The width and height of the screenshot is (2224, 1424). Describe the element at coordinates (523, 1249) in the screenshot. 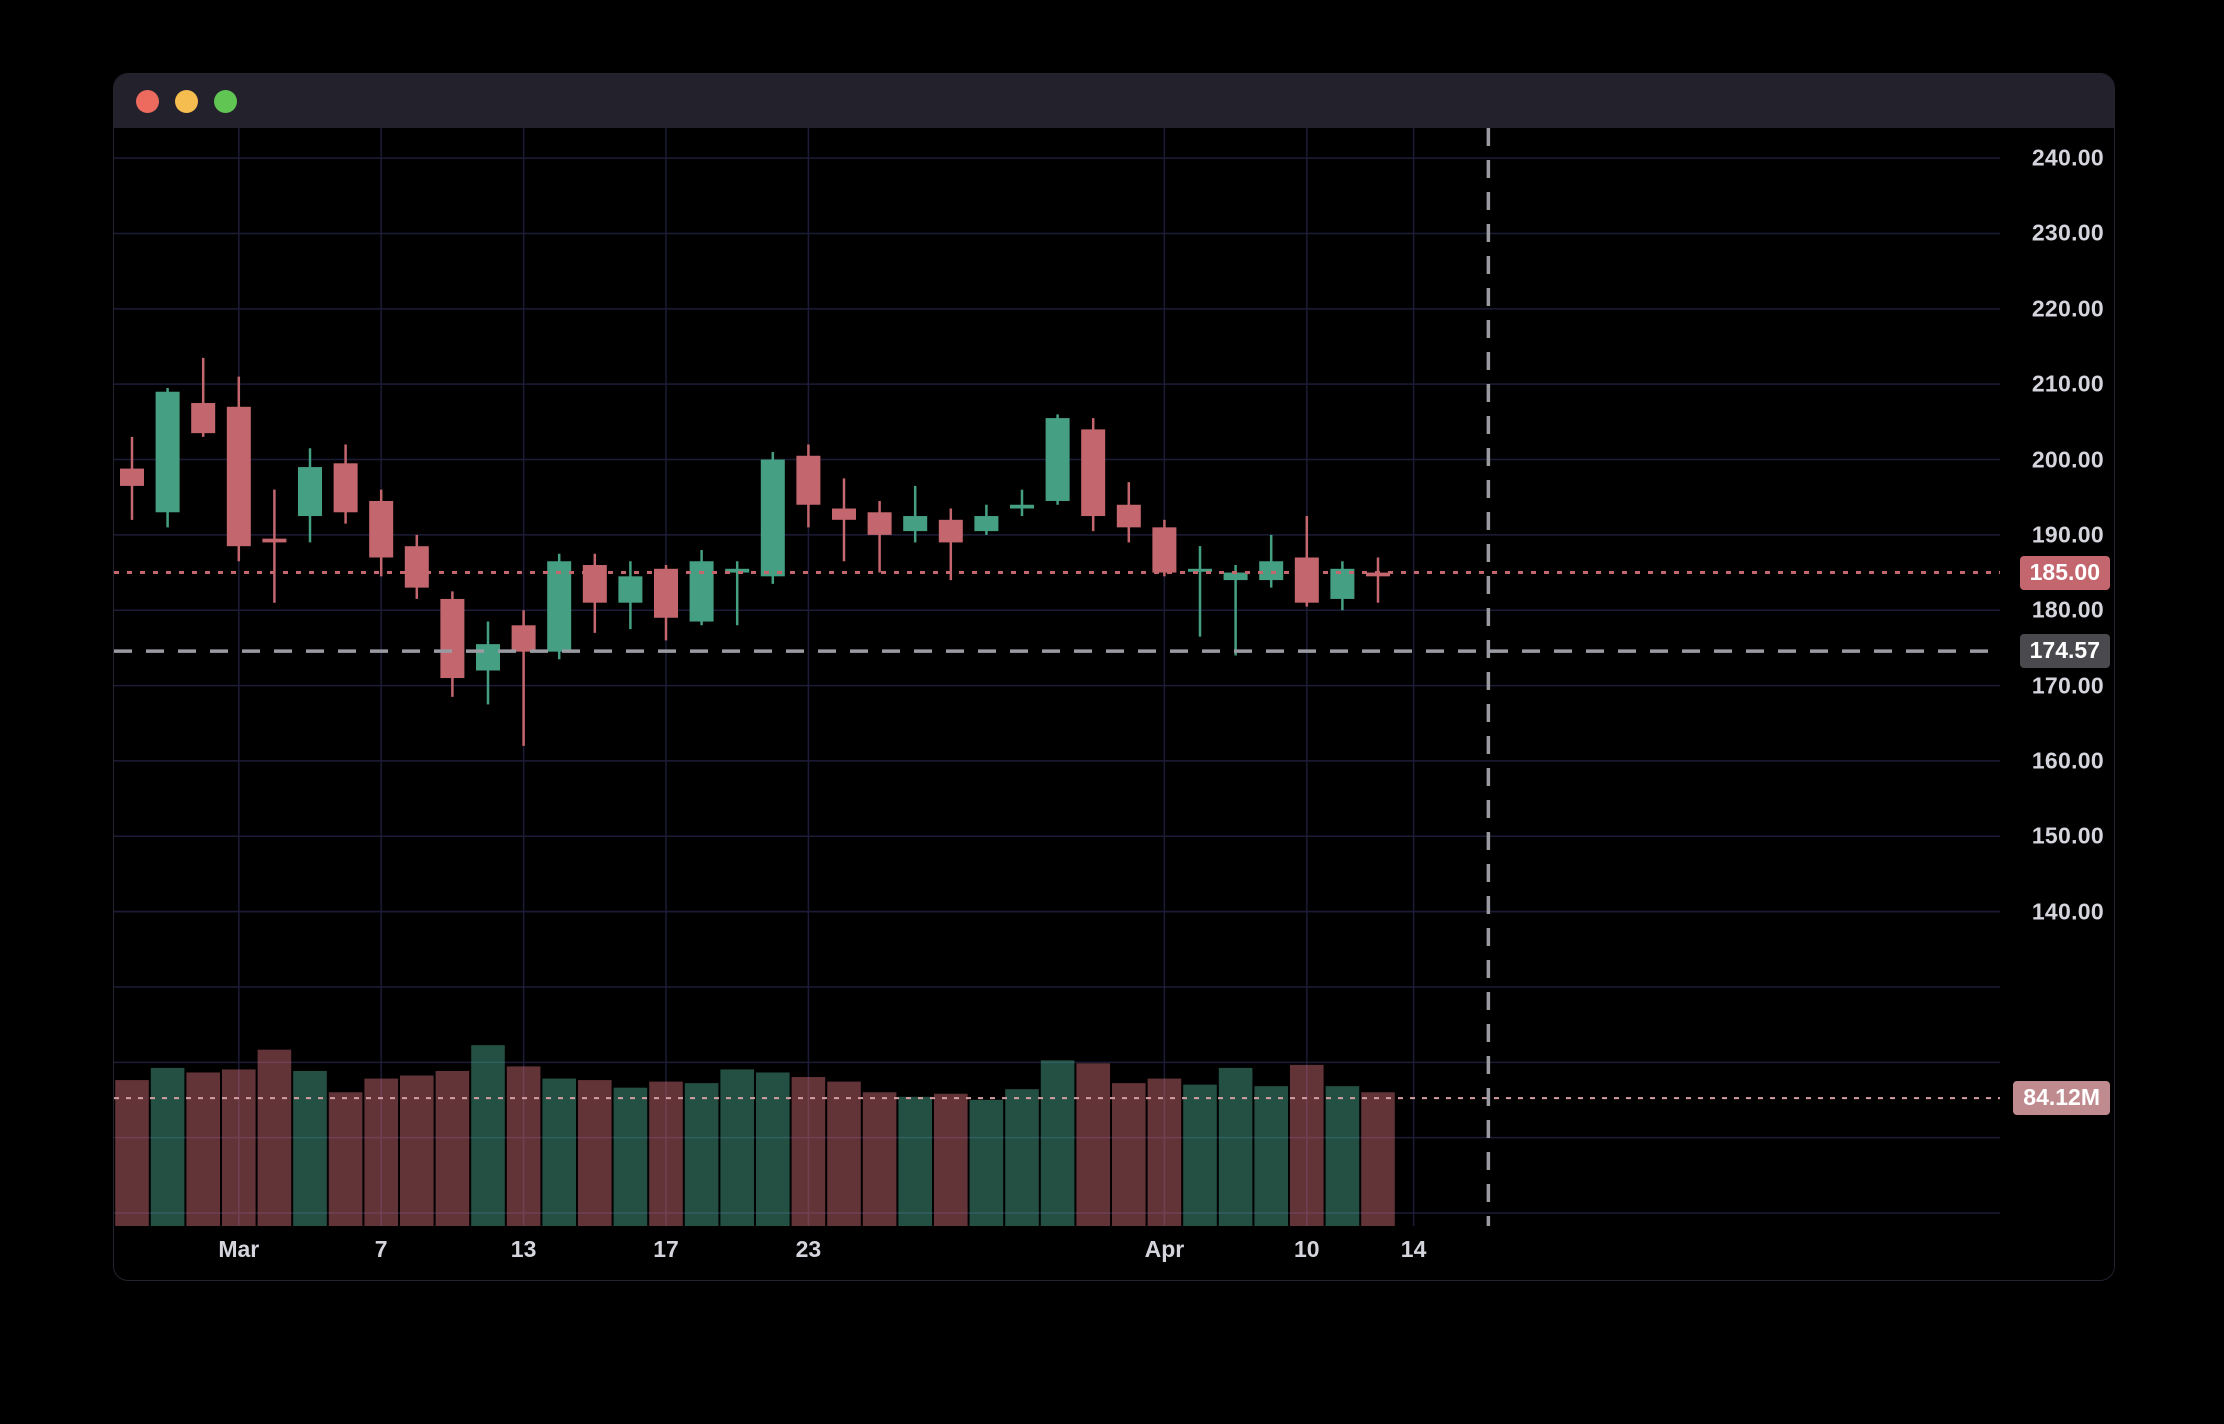

I see `x-axis-tick: 13` at that location.